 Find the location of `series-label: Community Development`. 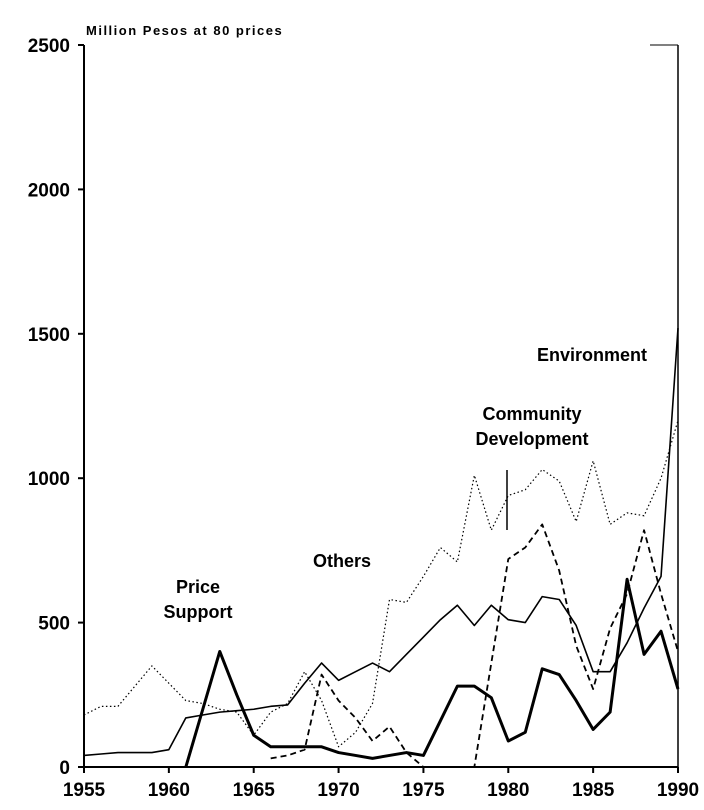

series-label: Community Development is located at coordinates (531, 426).